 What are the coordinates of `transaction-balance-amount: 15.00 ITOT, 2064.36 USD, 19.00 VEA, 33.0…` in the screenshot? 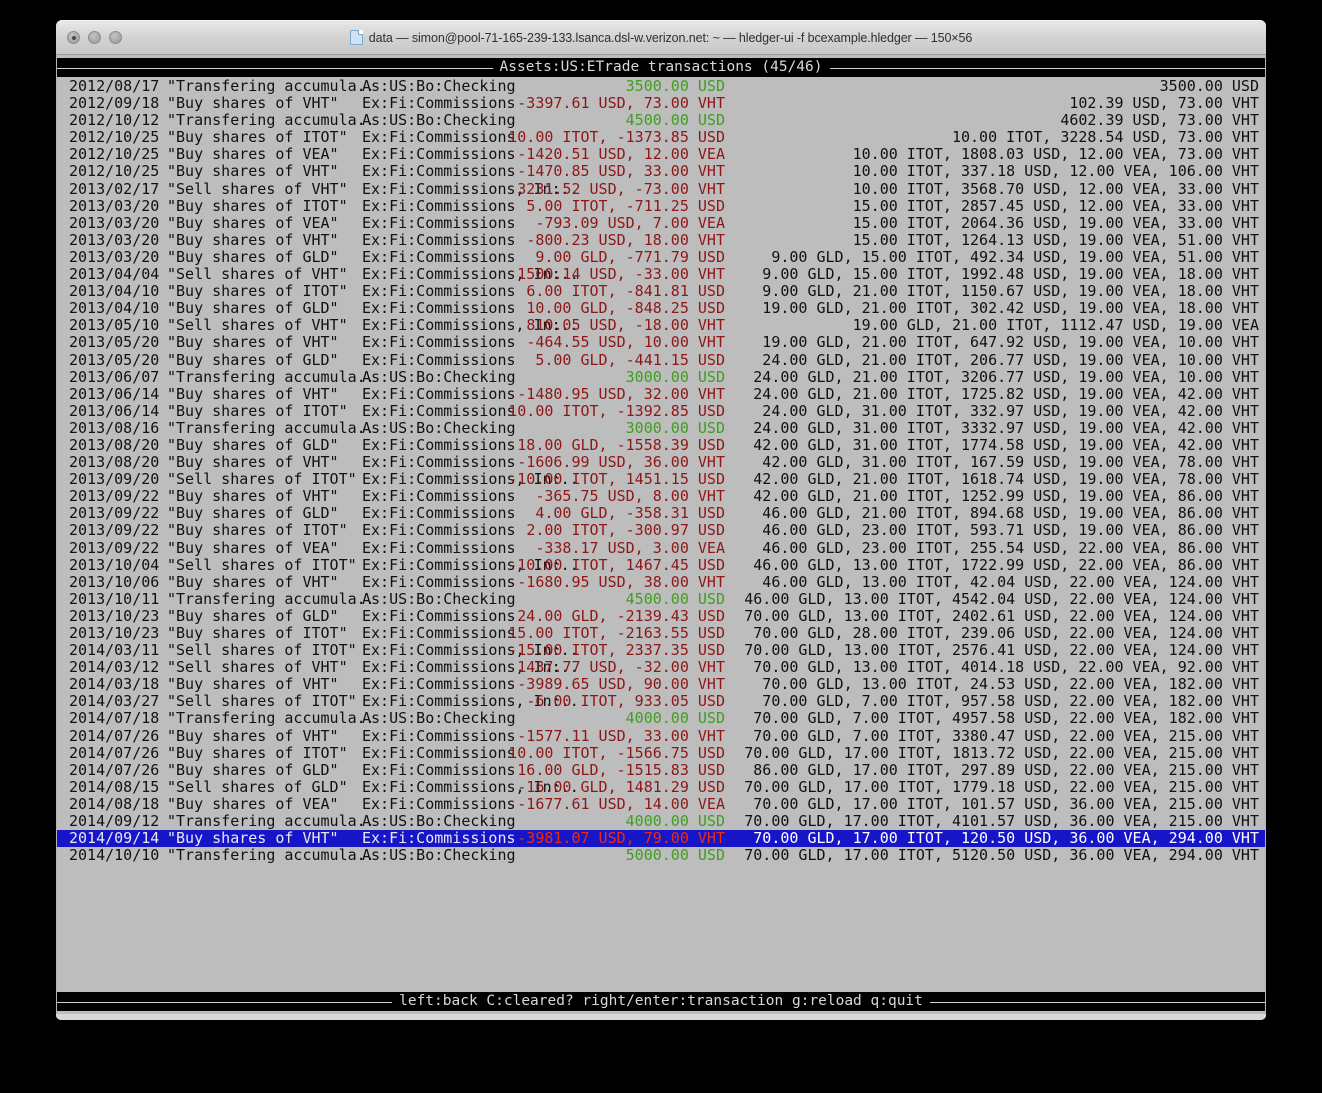 It's located at (1055, 222).